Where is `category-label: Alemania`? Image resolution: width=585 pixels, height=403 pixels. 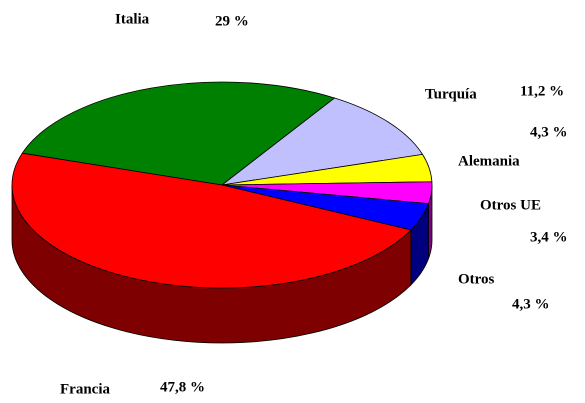
category-label: Alemania is located at coordinates (489, 161).